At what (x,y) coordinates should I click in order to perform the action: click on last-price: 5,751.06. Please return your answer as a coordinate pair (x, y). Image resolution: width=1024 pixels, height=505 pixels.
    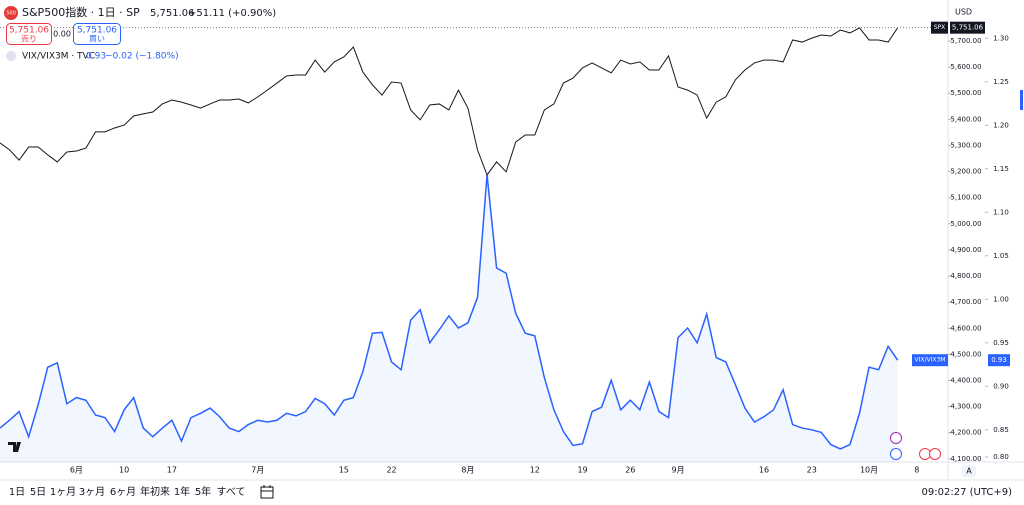
    Looking at the image, I should click on (172, 13).